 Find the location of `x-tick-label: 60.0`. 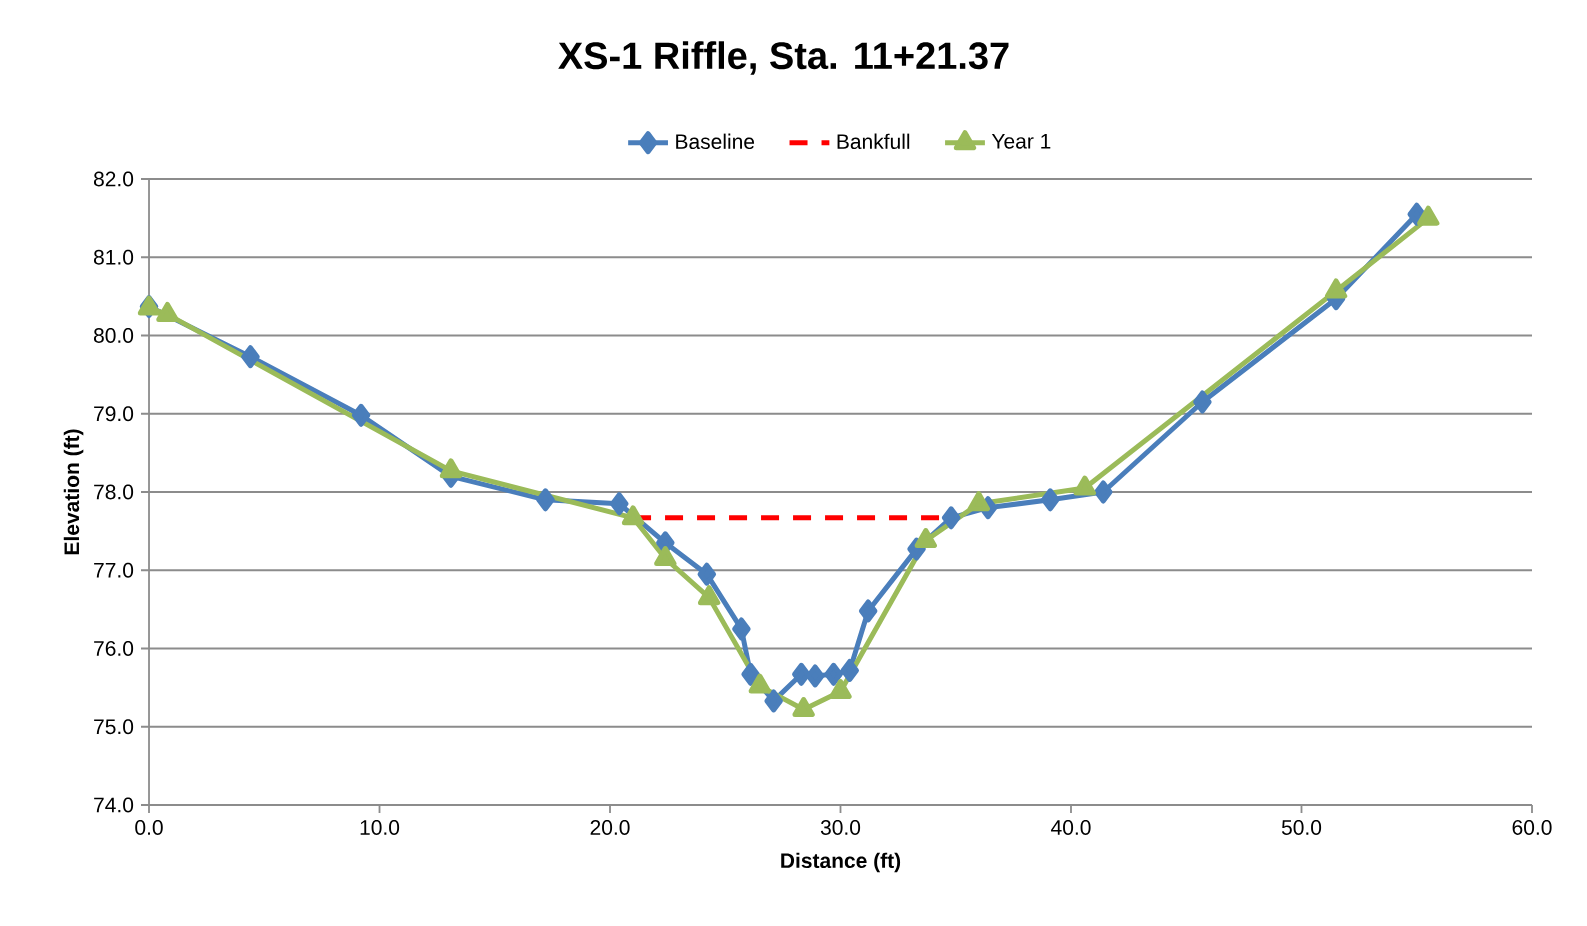

x-tick-label: 60.0 is located at coordinates (1532, 827).